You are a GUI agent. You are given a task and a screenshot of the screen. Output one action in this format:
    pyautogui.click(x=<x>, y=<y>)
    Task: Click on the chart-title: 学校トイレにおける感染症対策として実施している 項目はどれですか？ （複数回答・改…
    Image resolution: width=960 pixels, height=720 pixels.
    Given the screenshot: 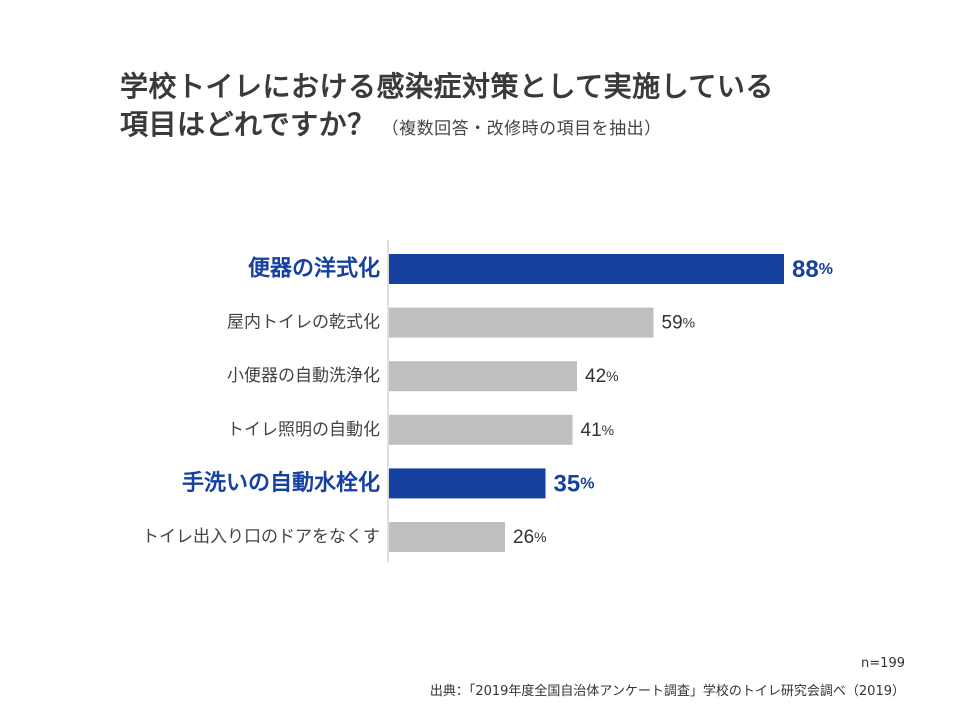 What is the action you would take?
    pyautogui.click(x=520, y=108)
    